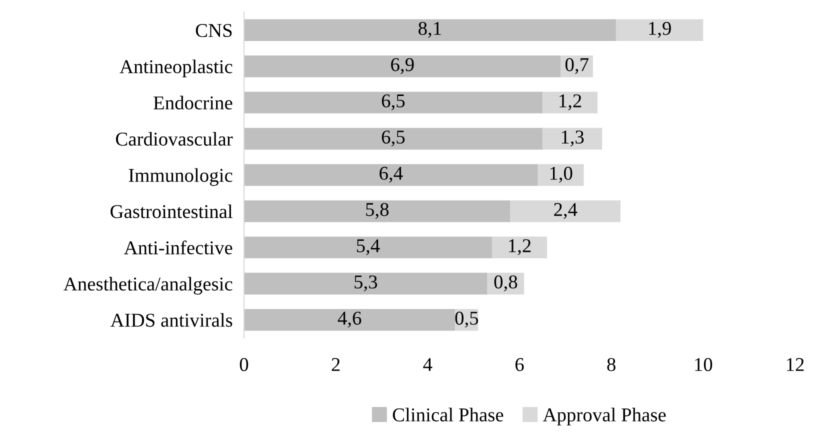  Describe the element at coordinates (611, 365) in the screenshot. I see `x-tick-label: 8` at that location.